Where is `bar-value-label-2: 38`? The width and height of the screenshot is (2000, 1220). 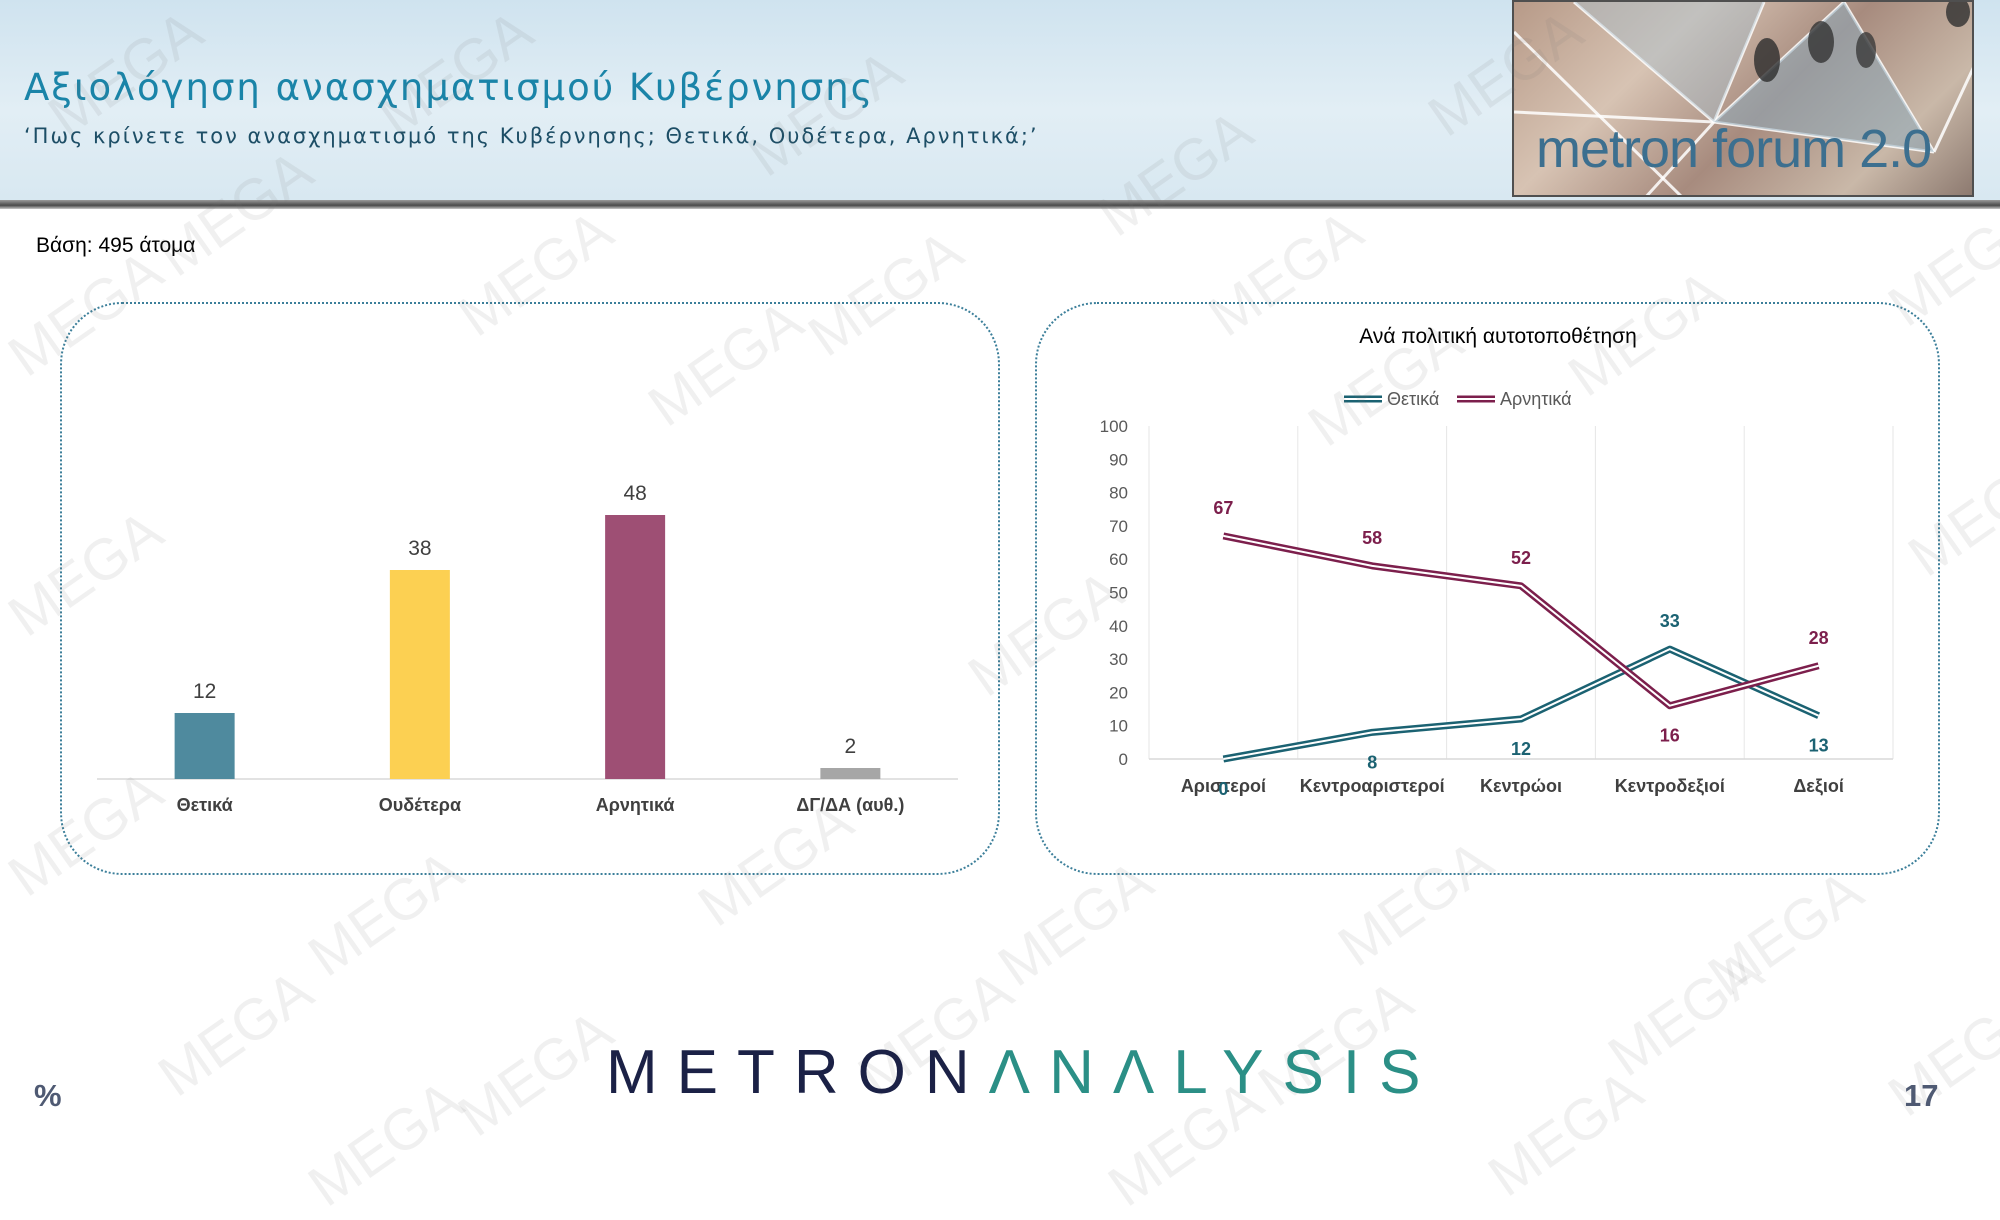
bar-value-label-2: 38 is located at coordinates (419, 548).